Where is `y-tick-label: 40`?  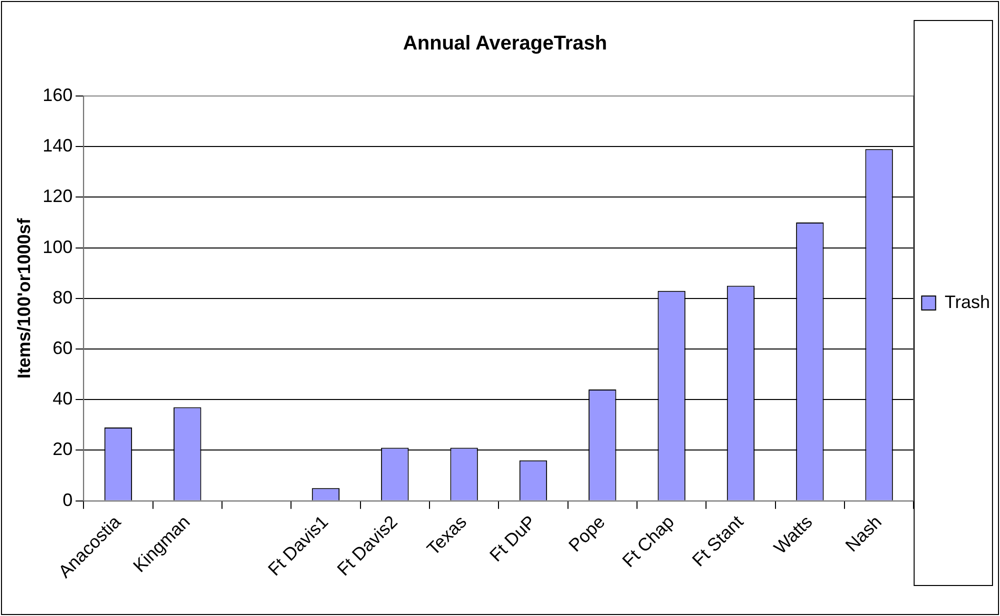
y-tick-label: 40 is located at coordinates (62, 398).